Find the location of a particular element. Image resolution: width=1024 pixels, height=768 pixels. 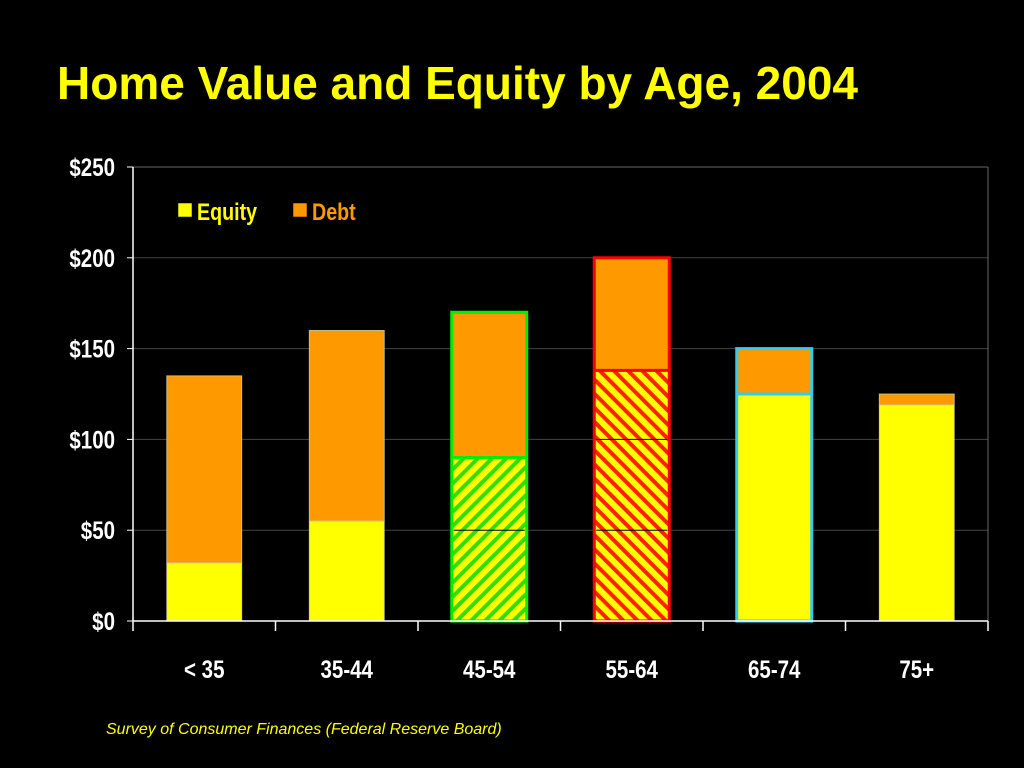

y-tick-label: $0 is located at coordinates (103, 621).